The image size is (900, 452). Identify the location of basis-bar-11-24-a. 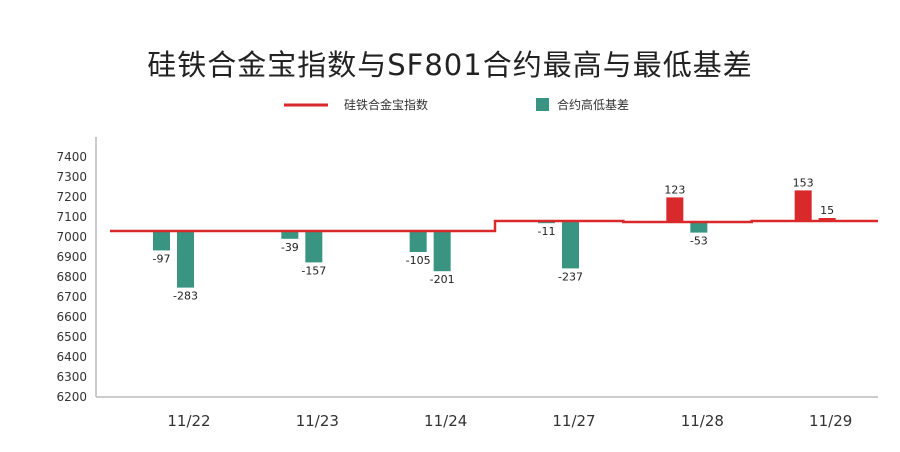
(418, 241).